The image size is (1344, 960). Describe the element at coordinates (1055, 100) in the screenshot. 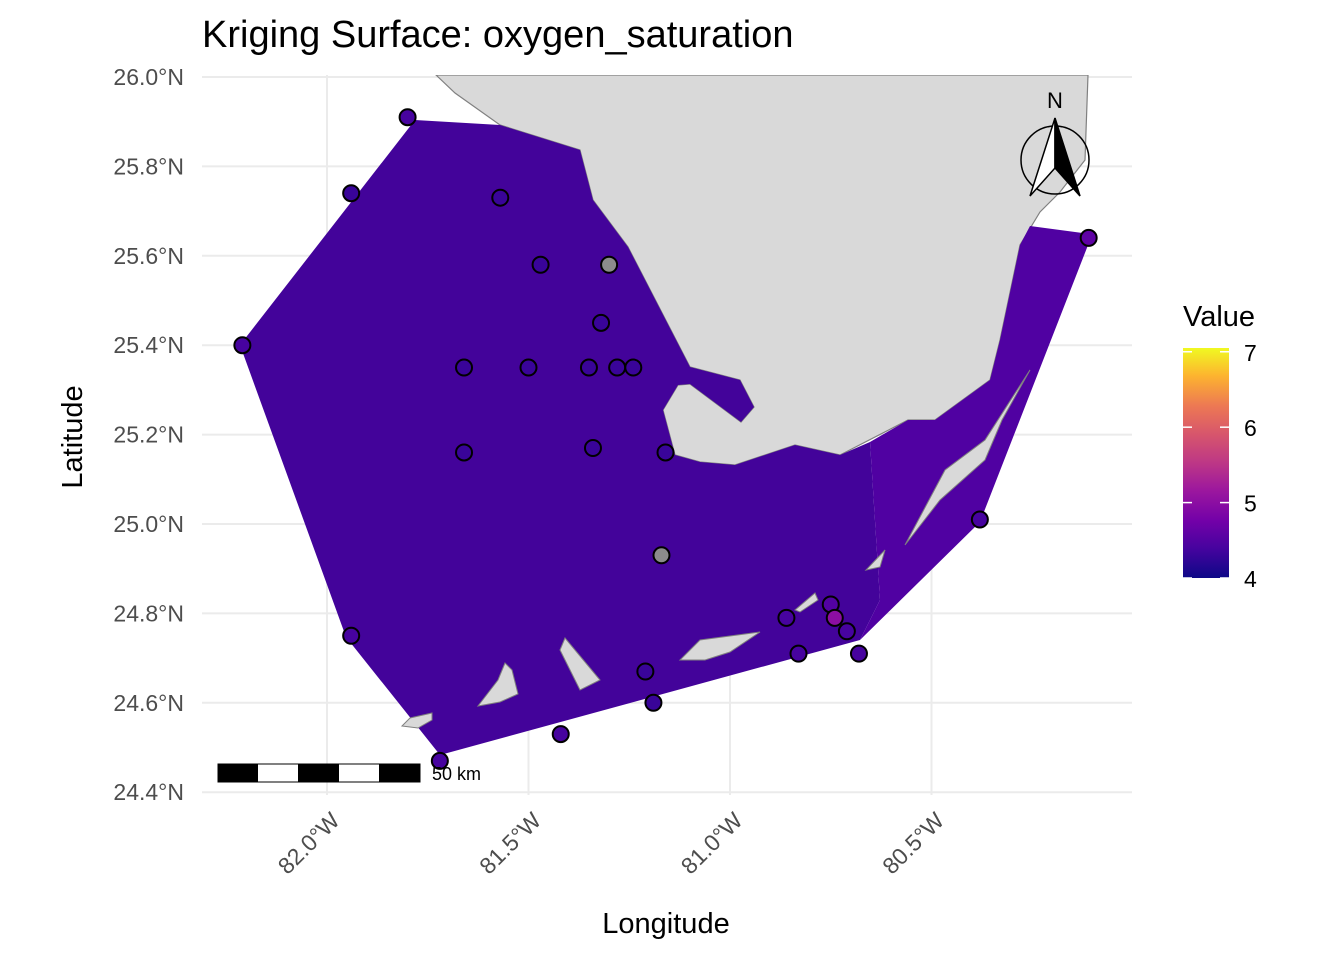

I see `north-arrow-label: N` at that location.